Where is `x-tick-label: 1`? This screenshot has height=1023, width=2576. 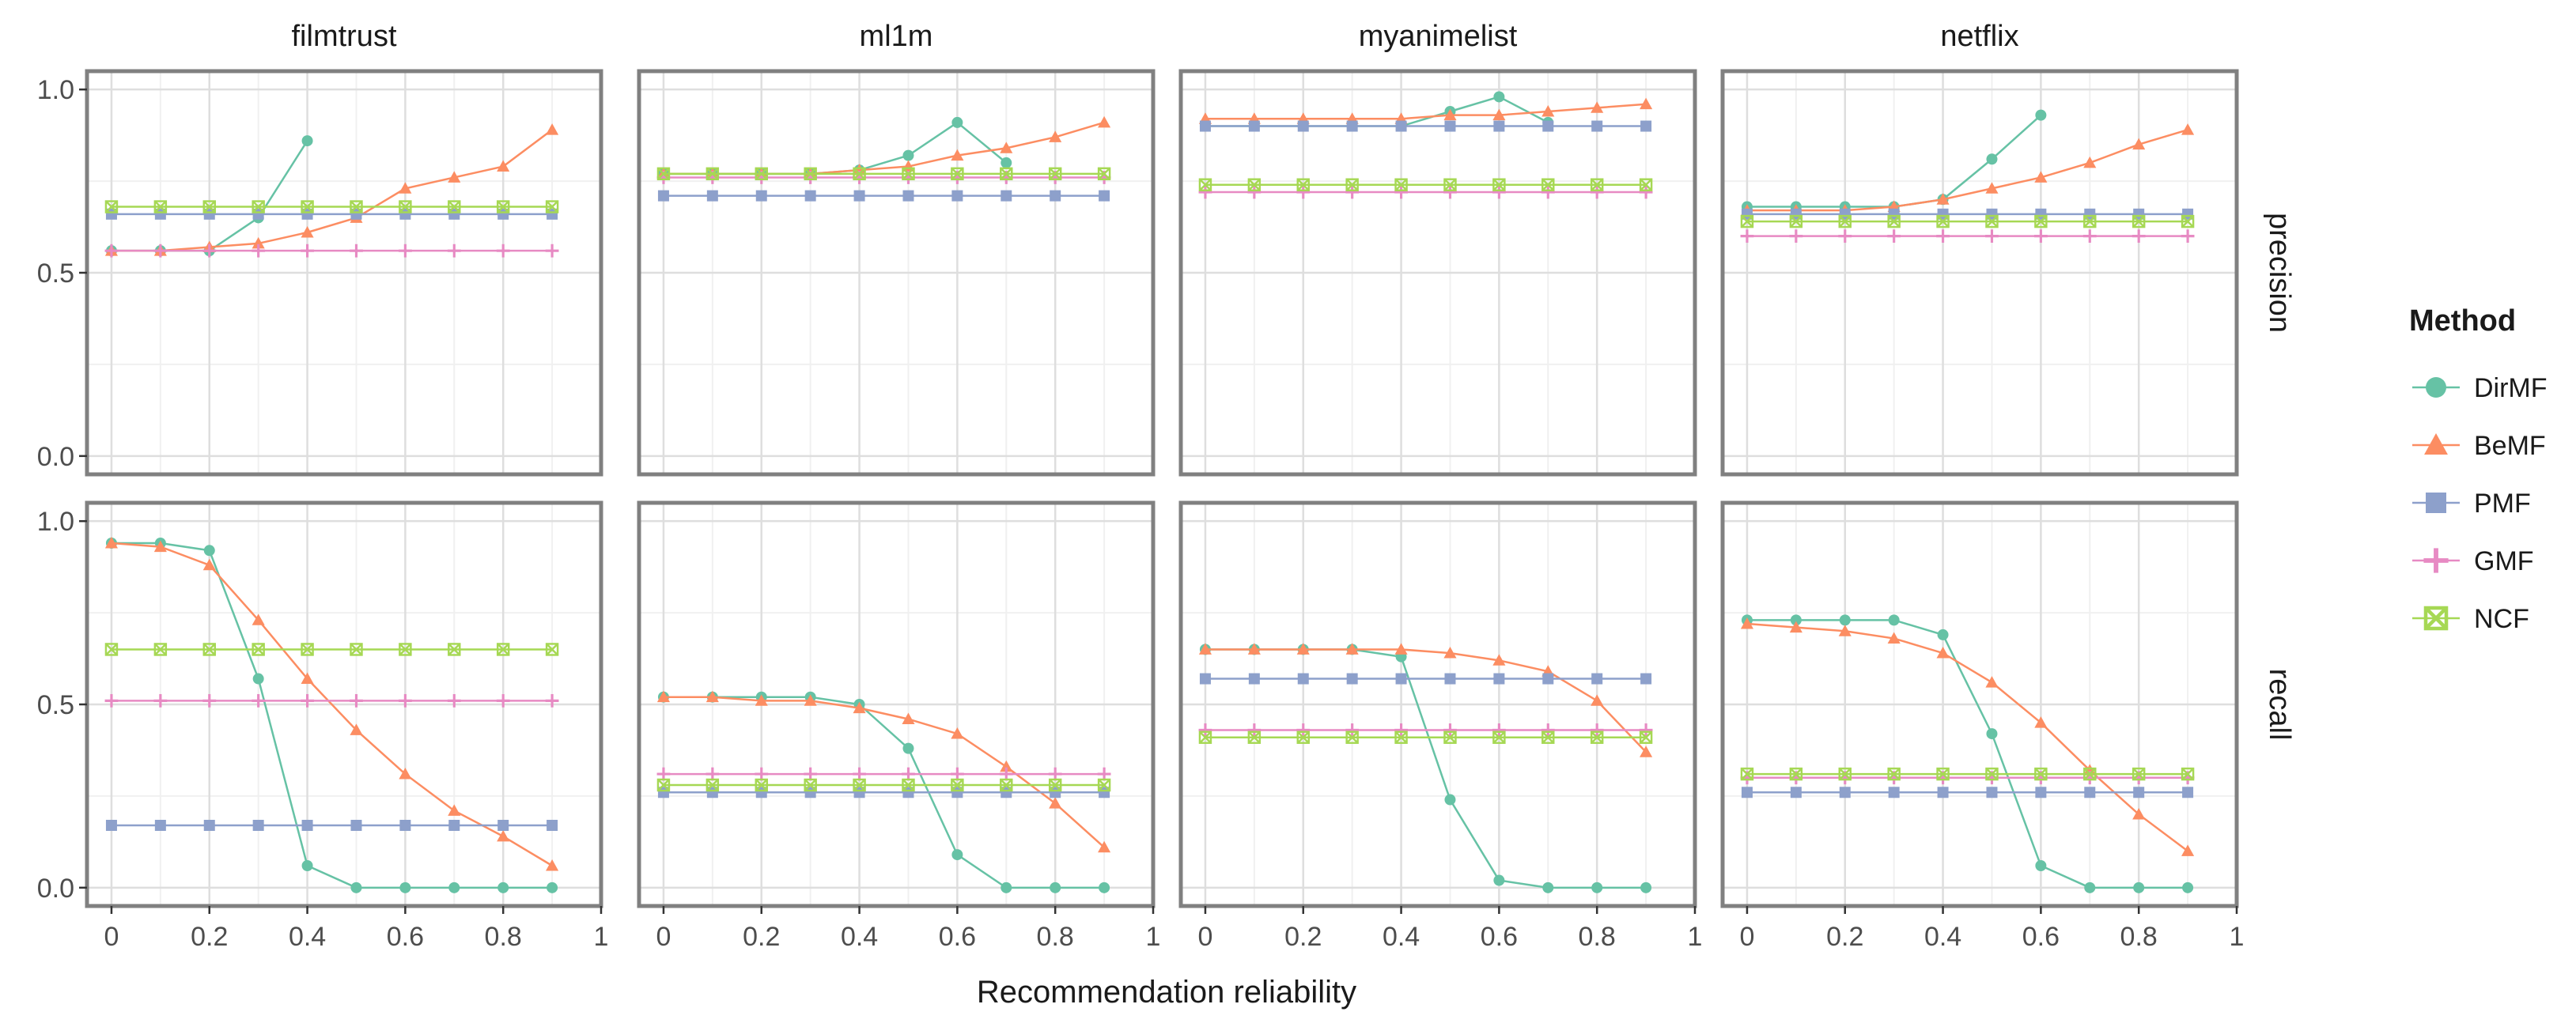
x-tick-label: 1 is located at coordinates (1153, 937).